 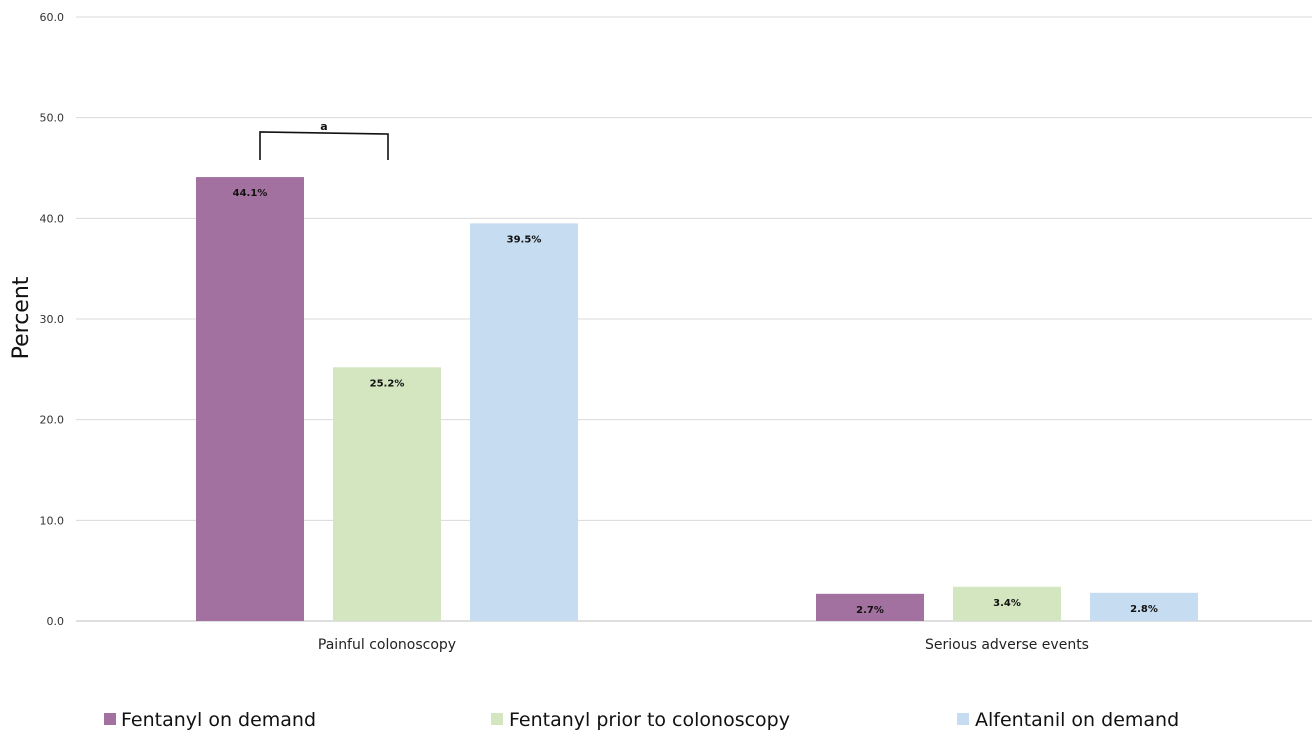 I want to click on bar-fentanyl-on-demand-painful-colonoscopy, so click(x=250, y=399).